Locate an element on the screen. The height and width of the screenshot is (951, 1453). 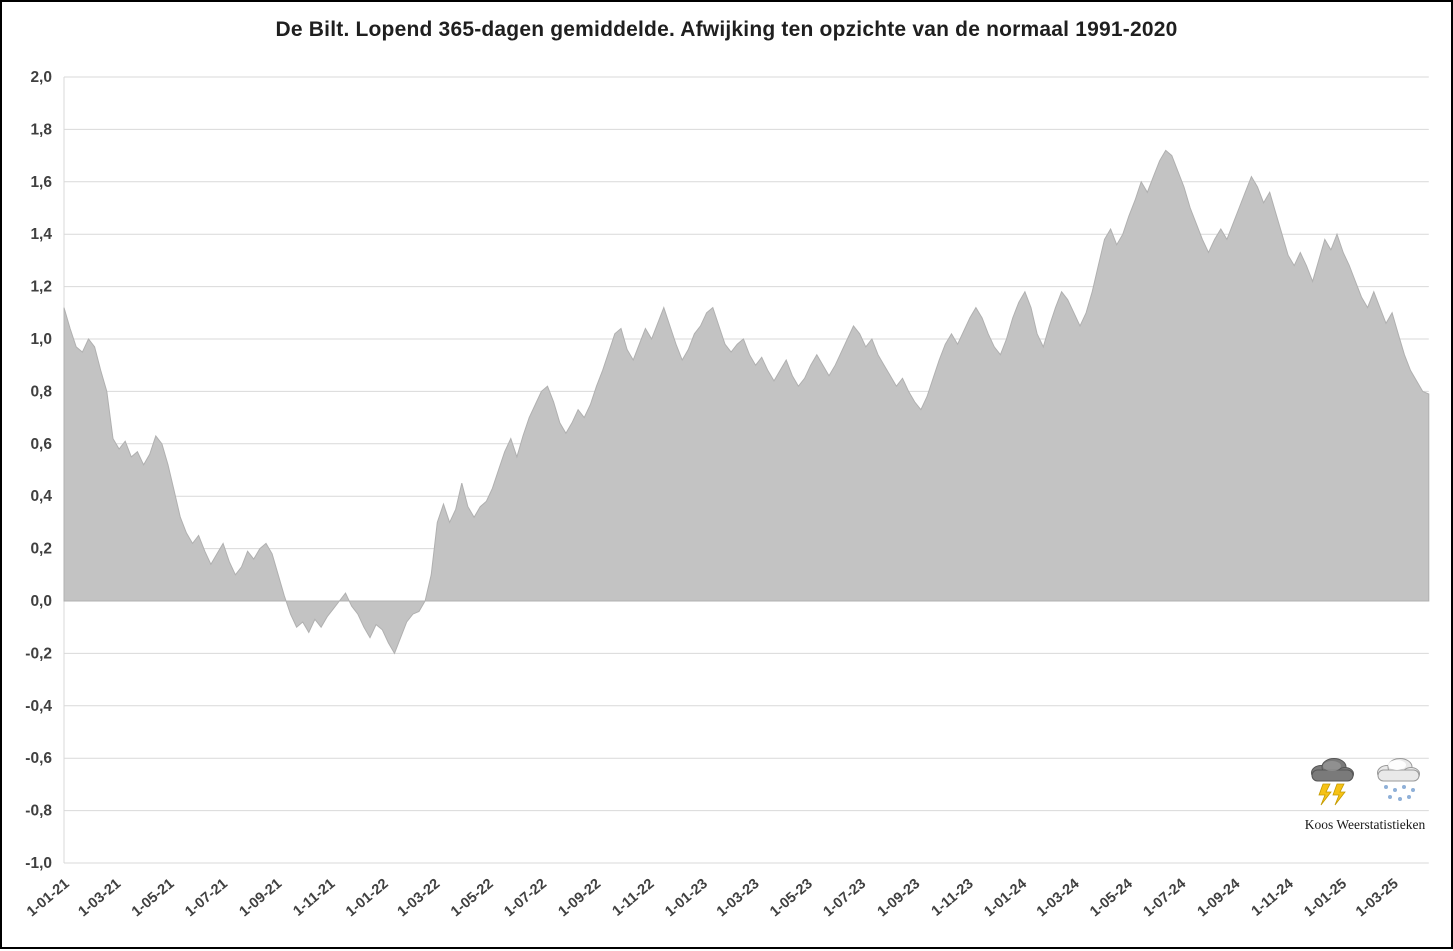
svg-text: 1-11-24 is located at coordinates (1273, 898).